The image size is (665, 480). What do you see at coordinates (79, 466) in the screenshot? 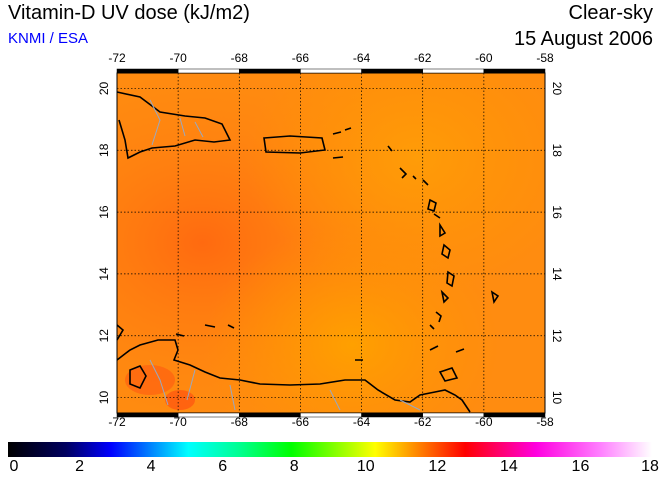
I see `colorbar-label: 2` at bounding box center [79, 466].